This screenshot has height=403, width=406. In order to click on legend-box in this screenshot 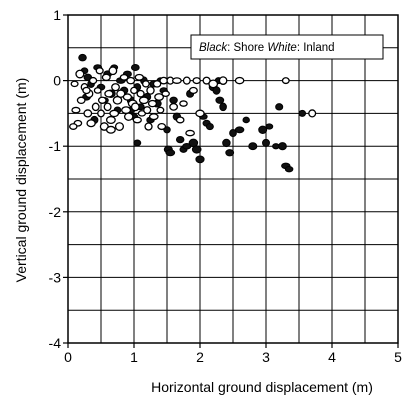, I will do `click(287, 47)`.